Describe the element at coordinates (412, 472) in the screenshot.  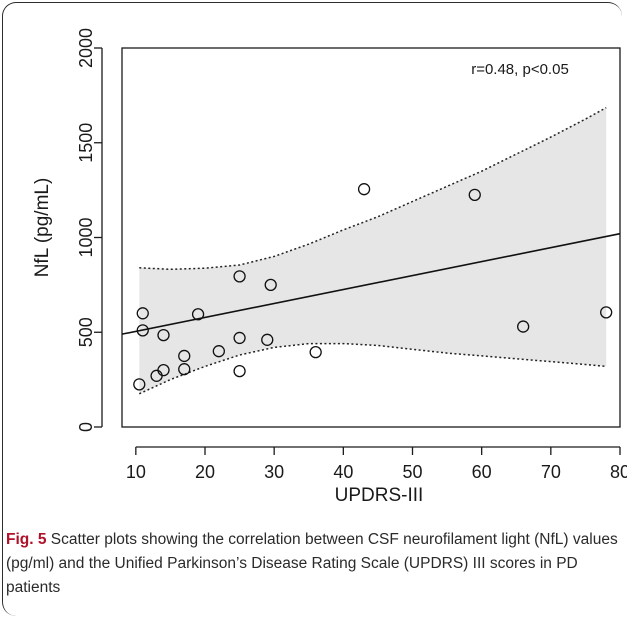
I see `x-tick-label: 50` at that location.